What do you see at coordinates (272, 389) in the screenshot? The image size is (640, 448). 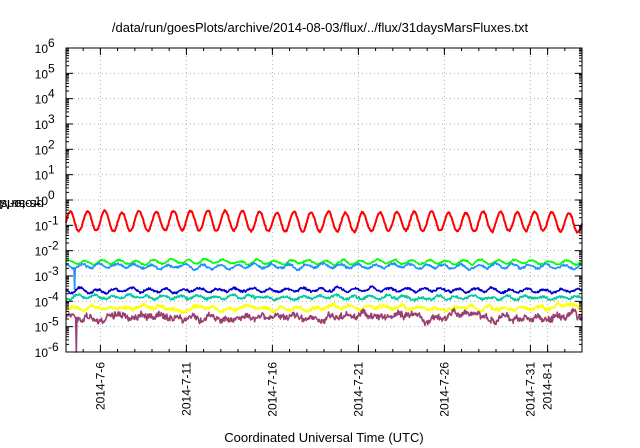 I see `x-tick-label: 2014-7-16` at bounding box center [272, 389].